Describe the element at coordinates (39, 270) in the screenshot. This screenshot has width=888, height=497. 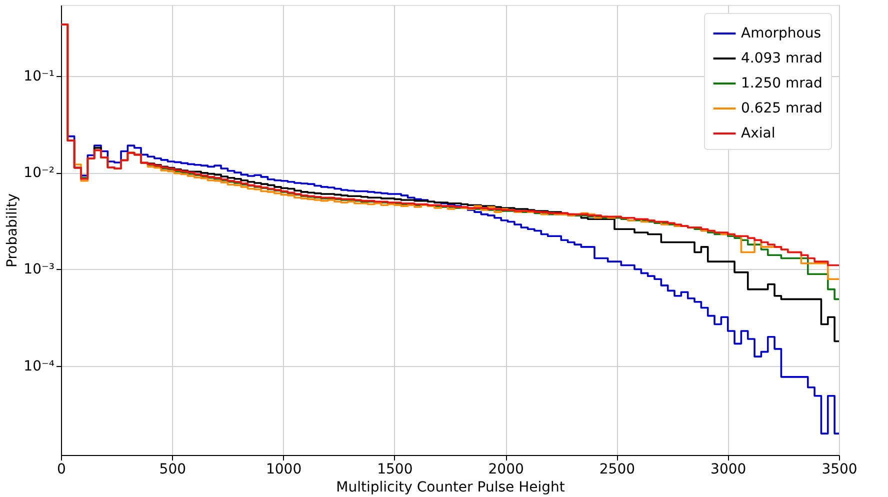
I see `y-tick-label: 10⁻³` at that location.